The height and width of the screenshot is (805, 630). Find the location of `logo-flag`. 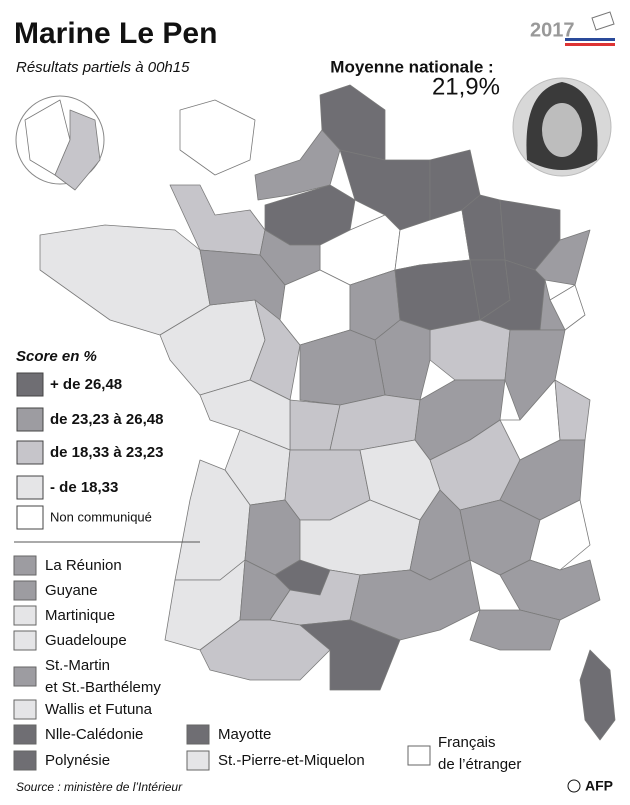

logo-flag is located at coordinates (590, 28).